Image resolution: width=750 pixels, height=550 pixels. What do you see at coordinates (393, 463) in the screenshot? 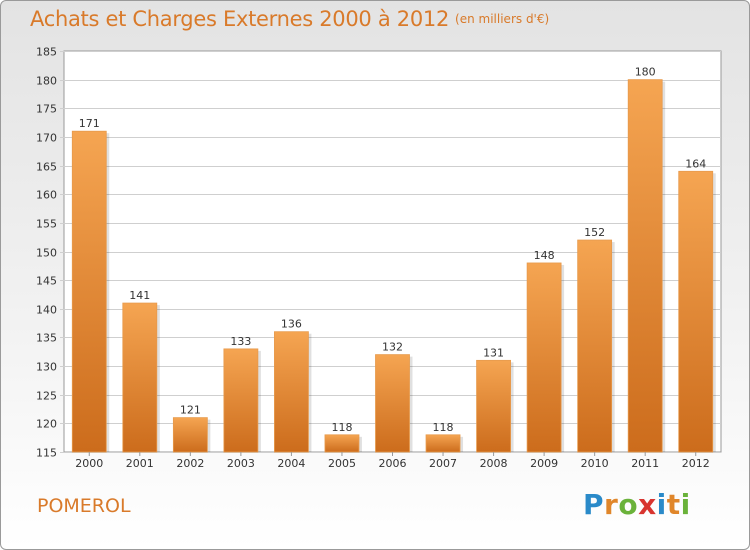
I see `x-tick-label: 2006` at bounding box center [393, 463].